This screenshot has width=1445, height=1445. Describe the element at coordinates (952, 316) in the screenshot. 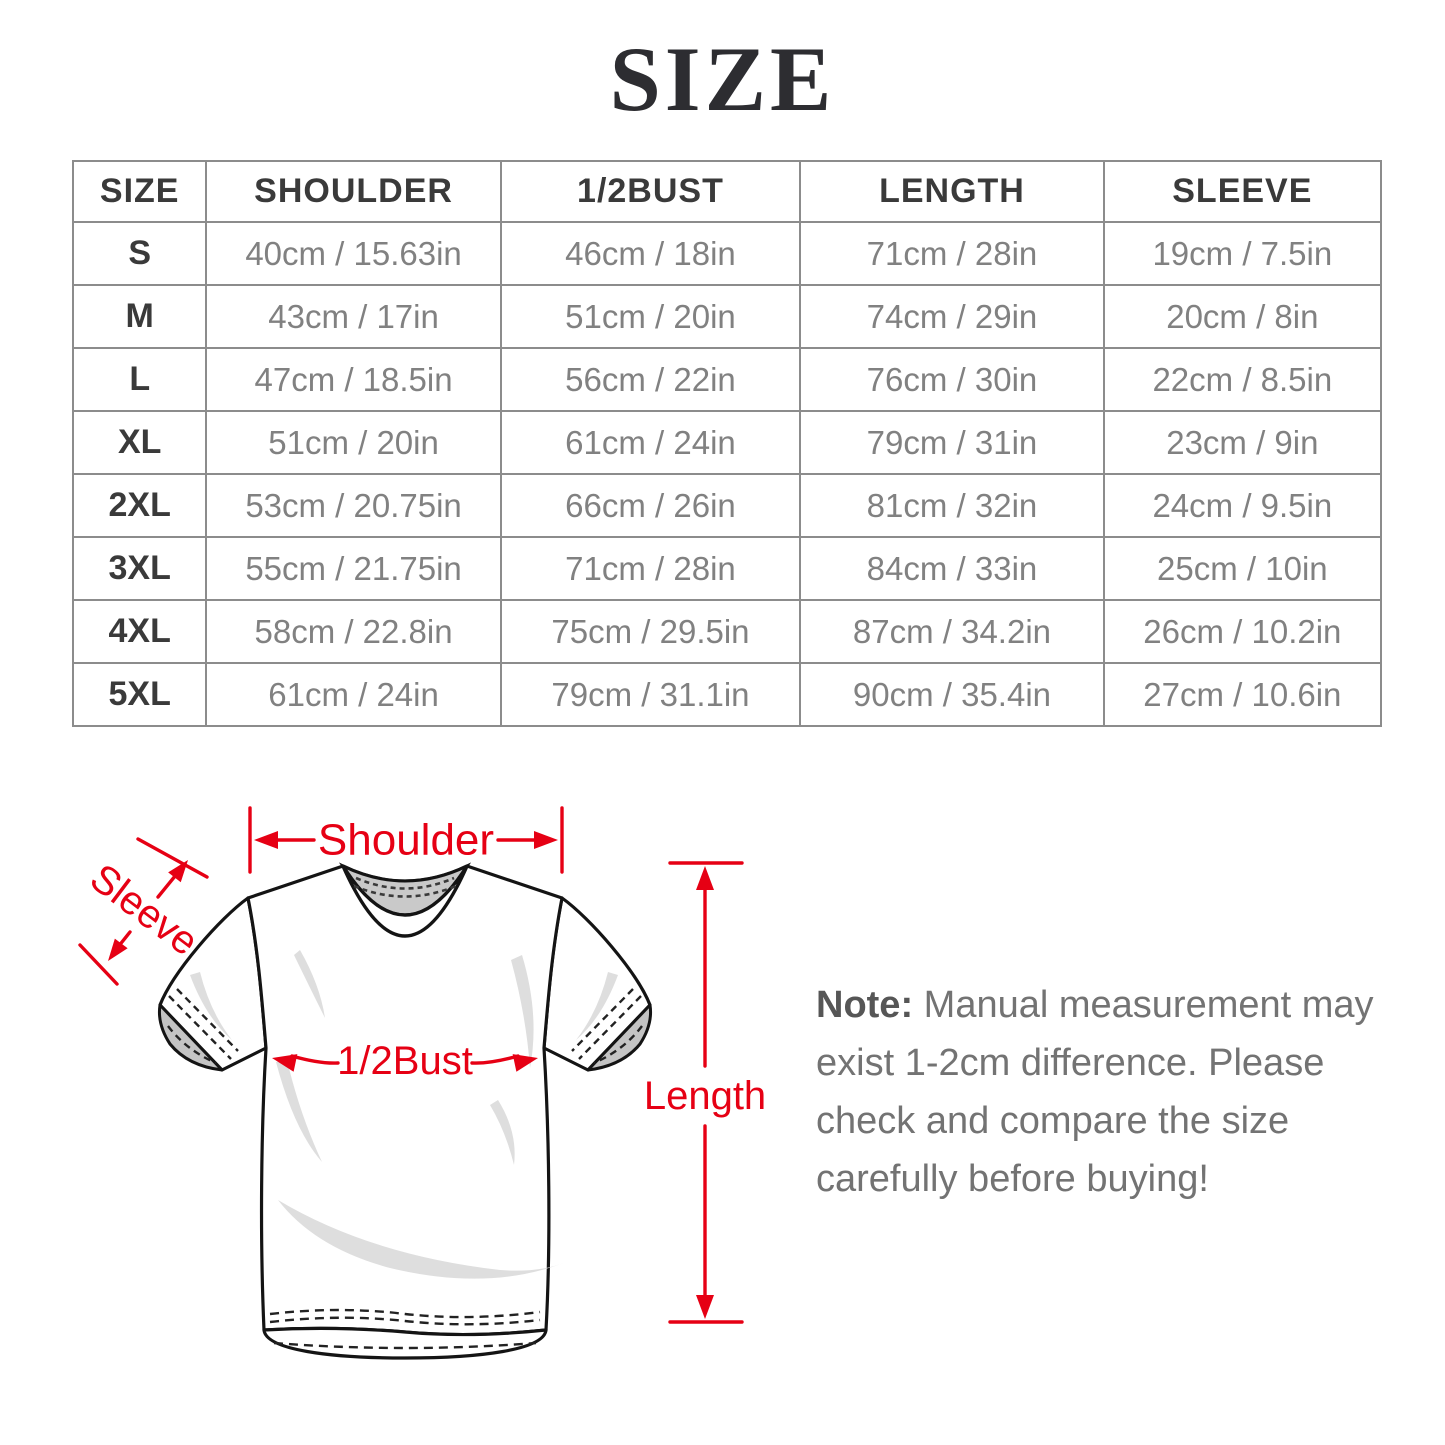

I see `value-cell: 74cm / 29in` at that location.